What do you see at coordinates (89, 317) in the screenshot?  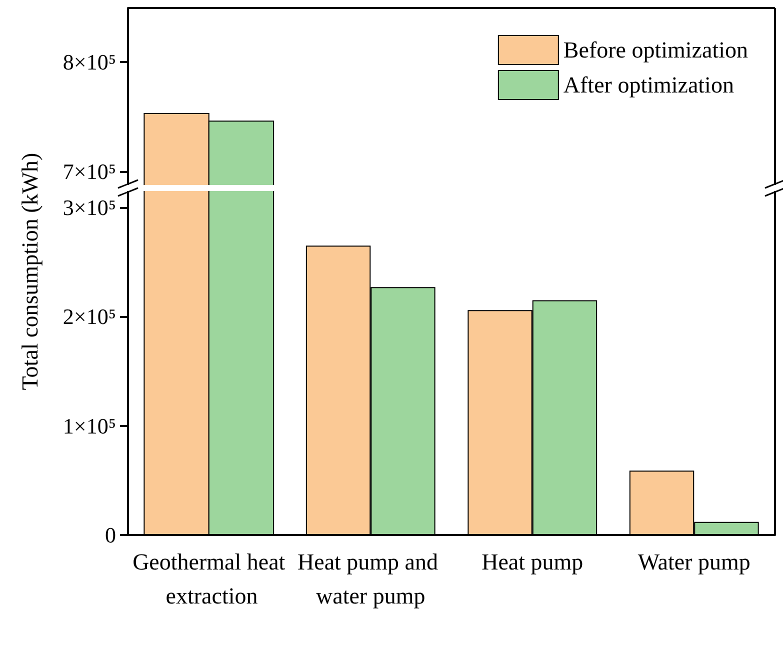 I see `y-tick-label: 2×10⁵` at bounding box center [89, 317].